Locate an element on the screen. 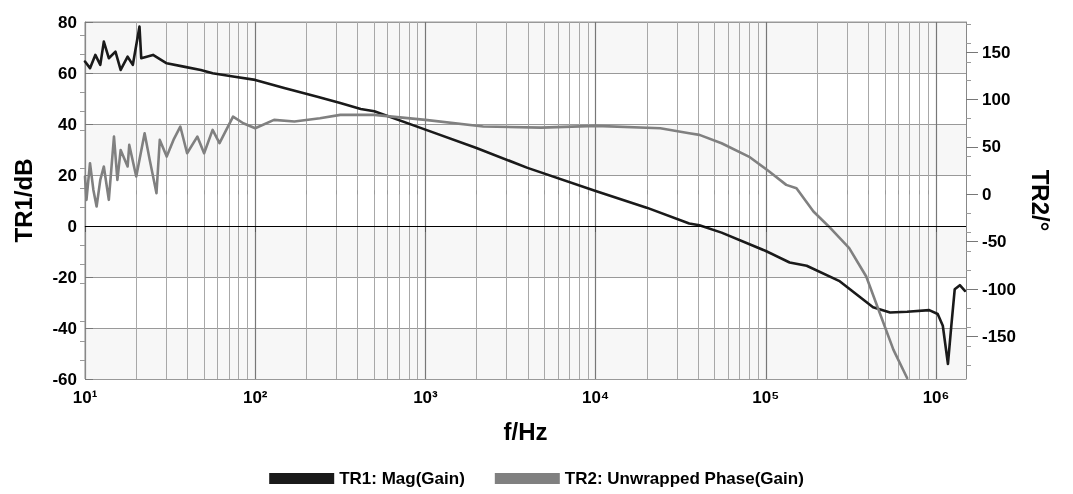 This screenshot has height=494, width=1073. y-axis-title: TR1/dB is located at coordinates (23, 200).